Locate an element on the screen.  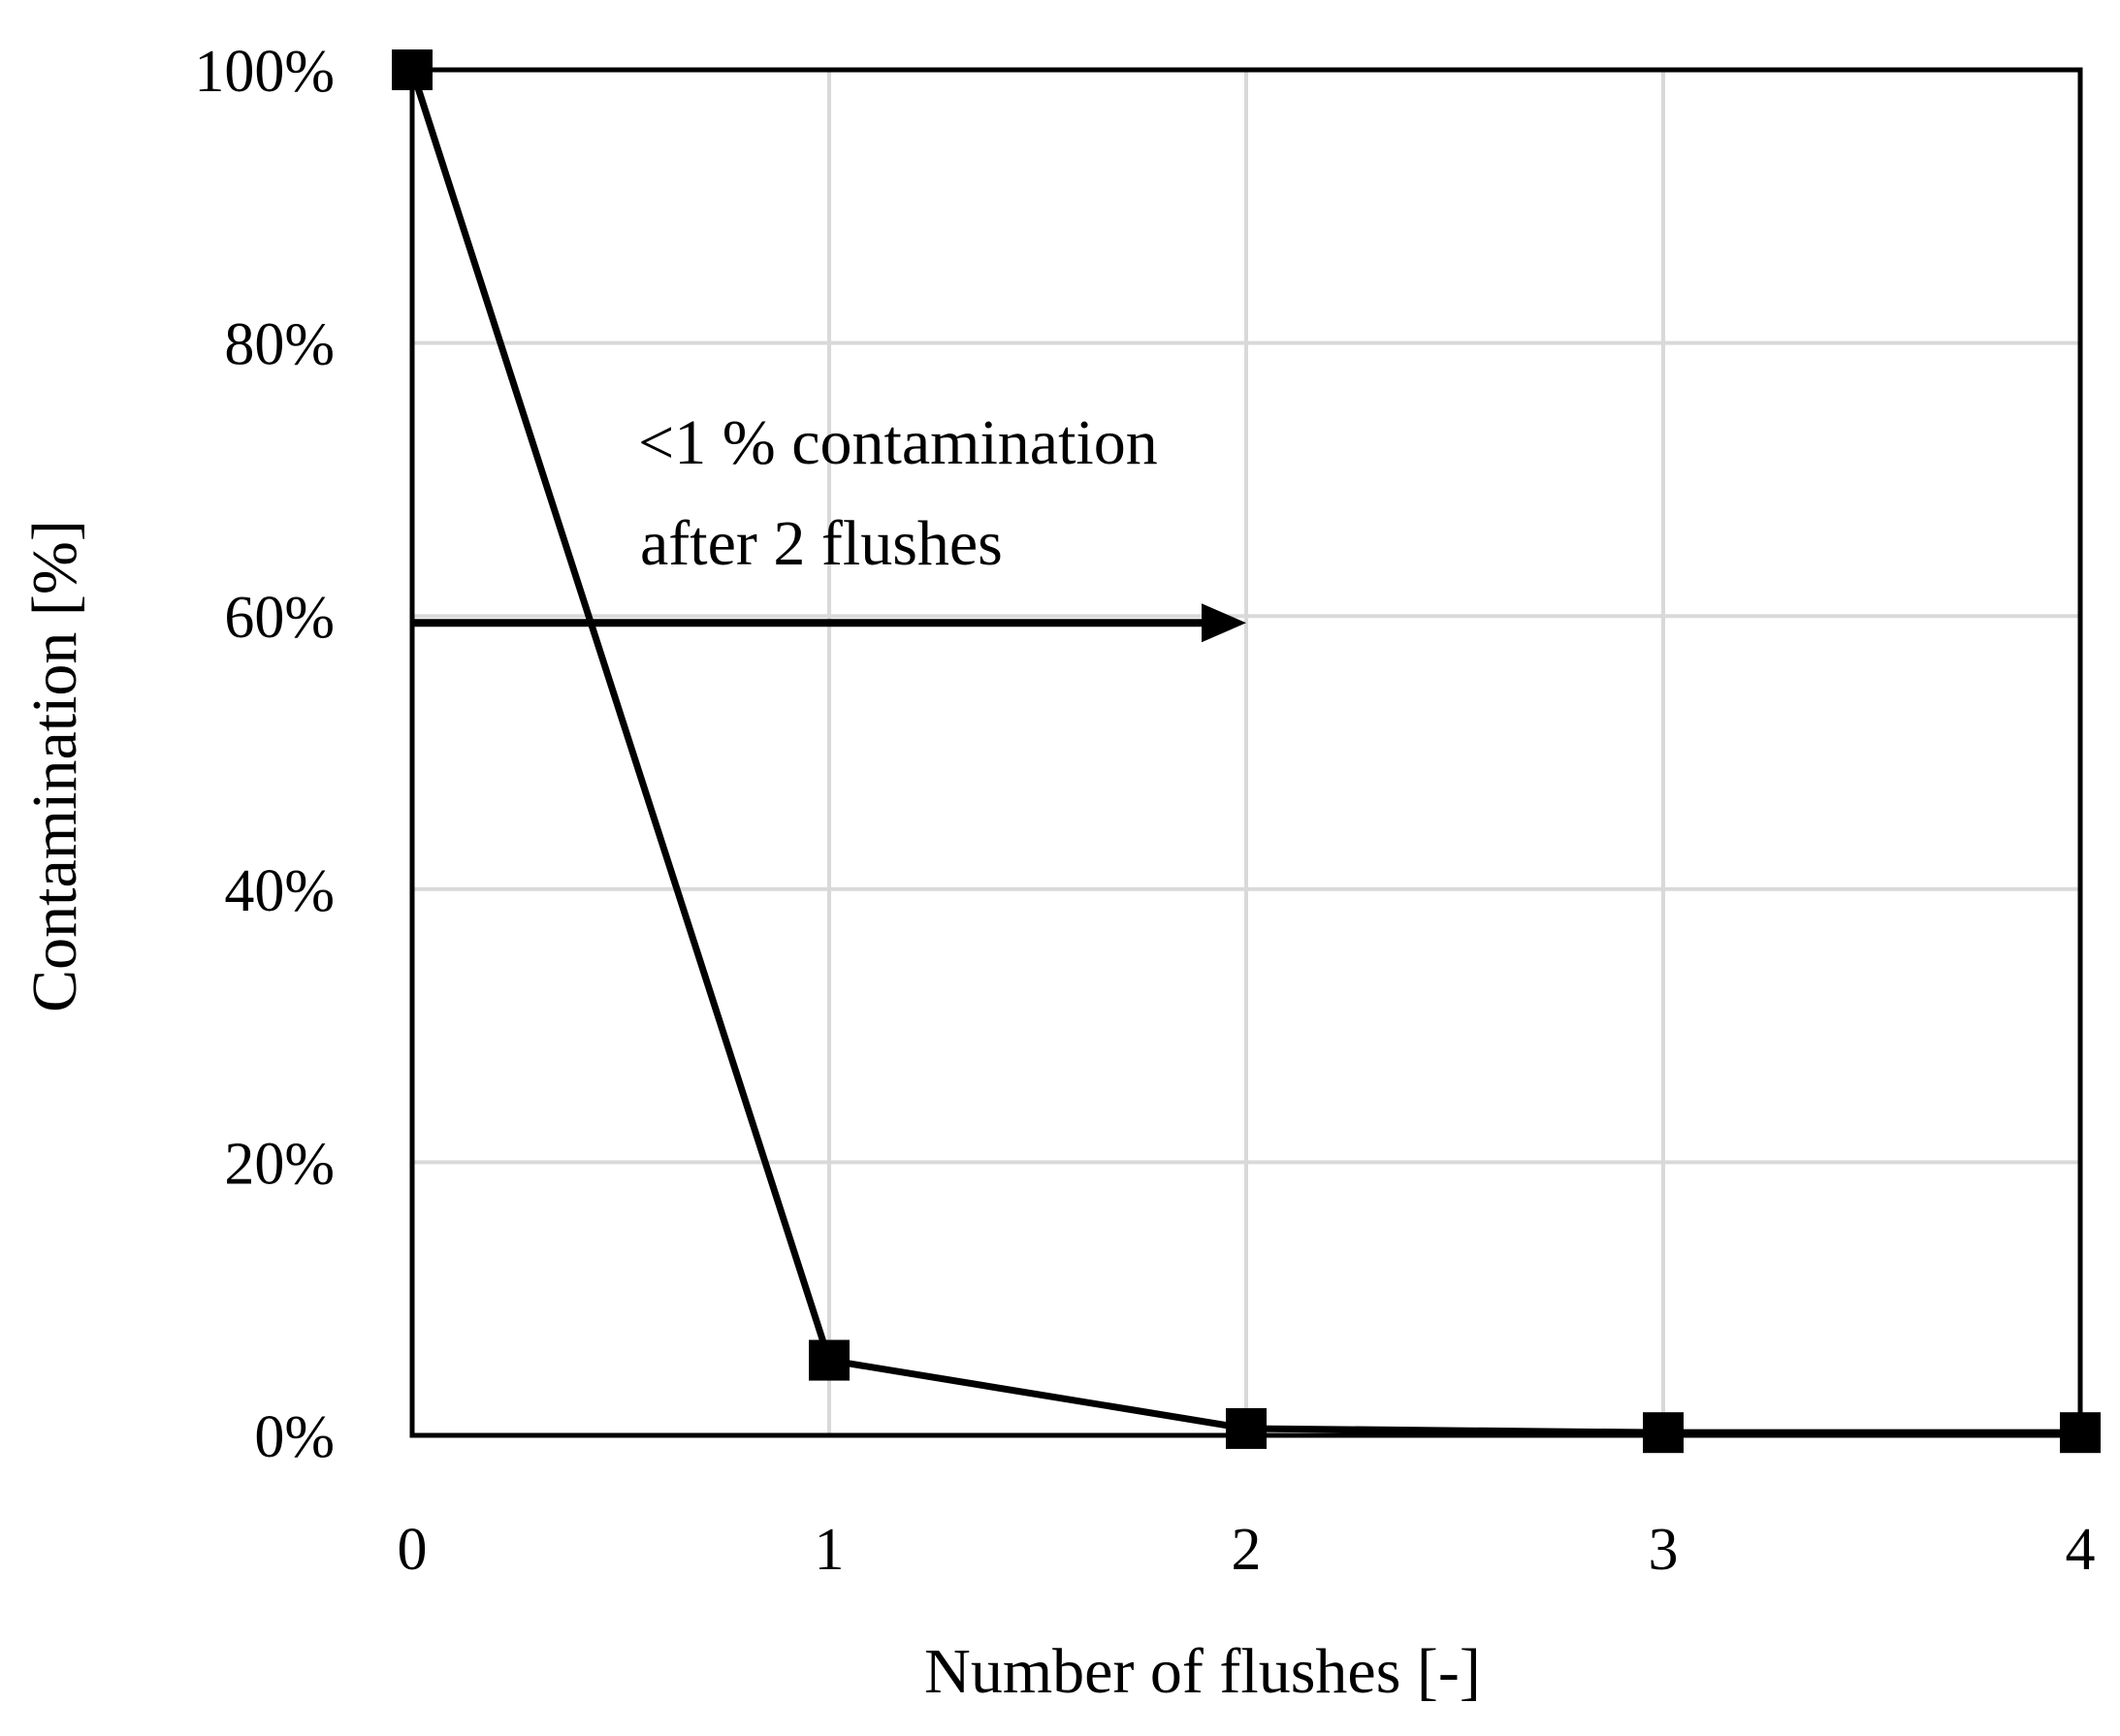
y-tick-label: 100% is located at coordinates (264, 72).